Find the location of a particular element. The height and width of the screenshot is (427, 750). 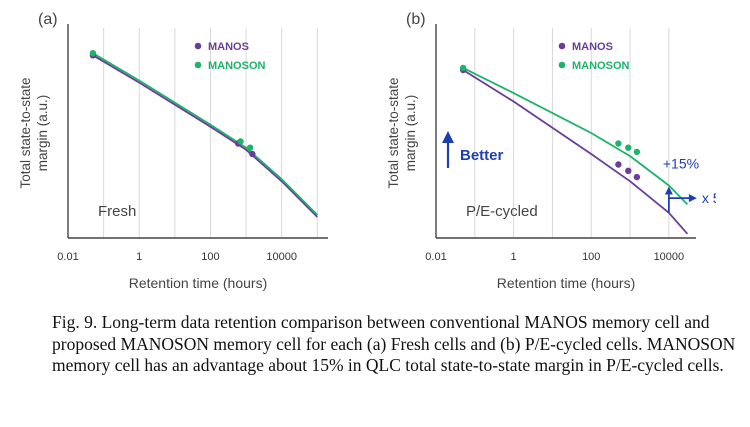

better-arrow-head is located at coordinates (448, 137).